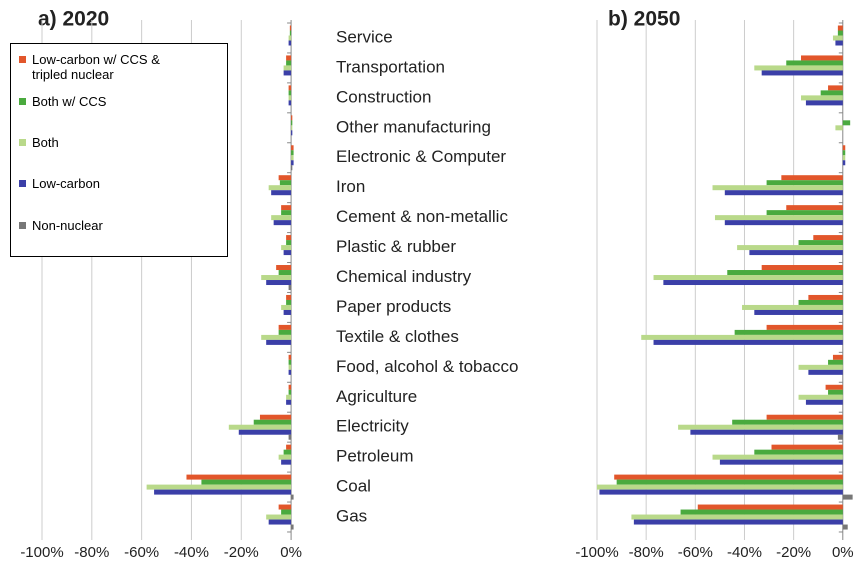 This screenshot has height=568, width=865. What do you see at coordinates (397, 336) in the screenshot?
I see `category-label: Textile & clothes` at bounding box center [397, 336].